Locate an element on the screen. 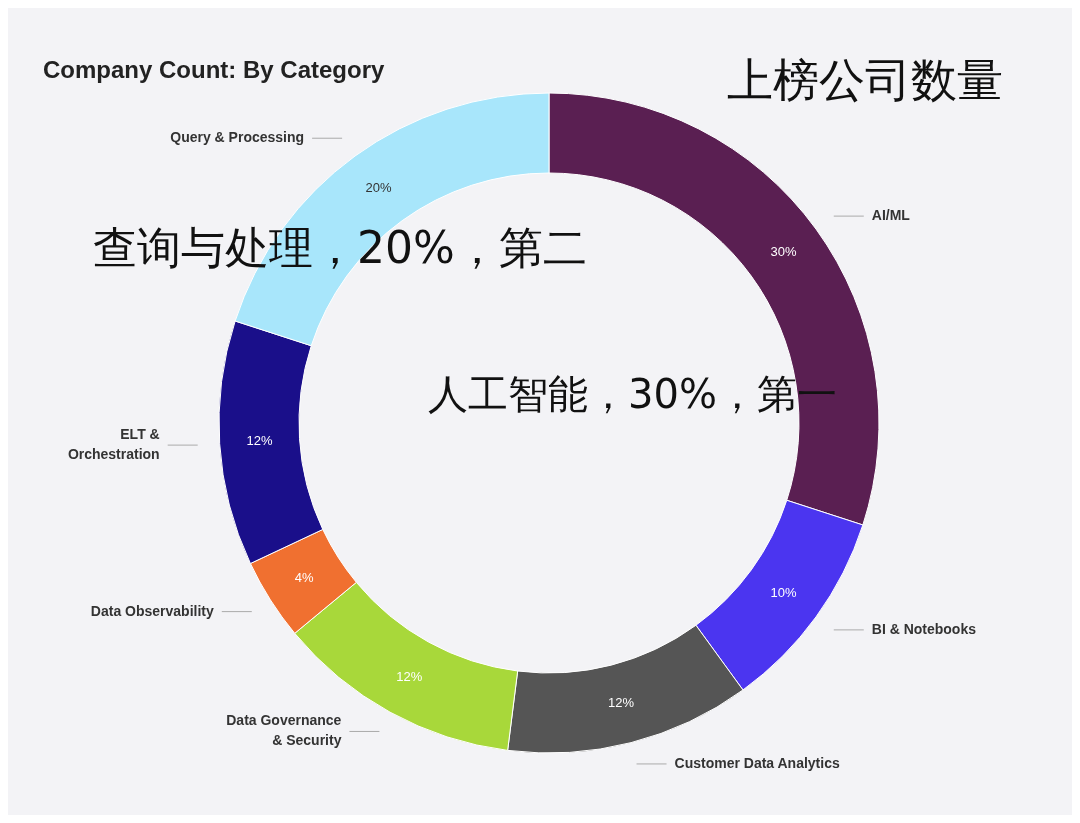 This screenshot has height=823, width=1080. slice-label: Data Governance & Security is located at coordinates (284, 730).